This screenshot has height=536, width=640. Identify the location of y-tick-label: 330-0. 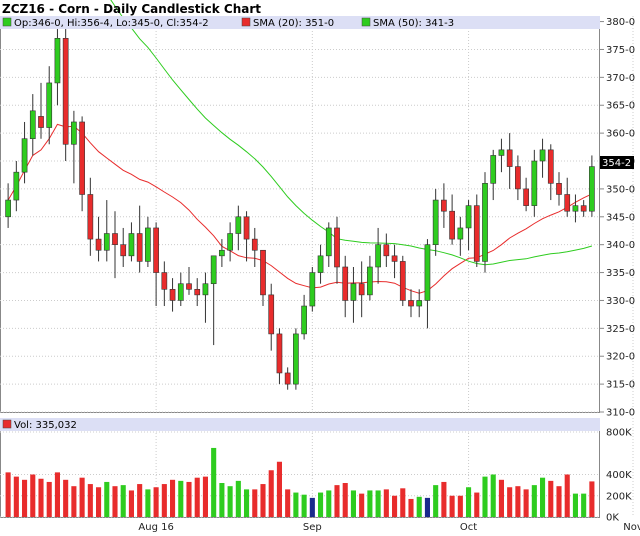
(620, 301).